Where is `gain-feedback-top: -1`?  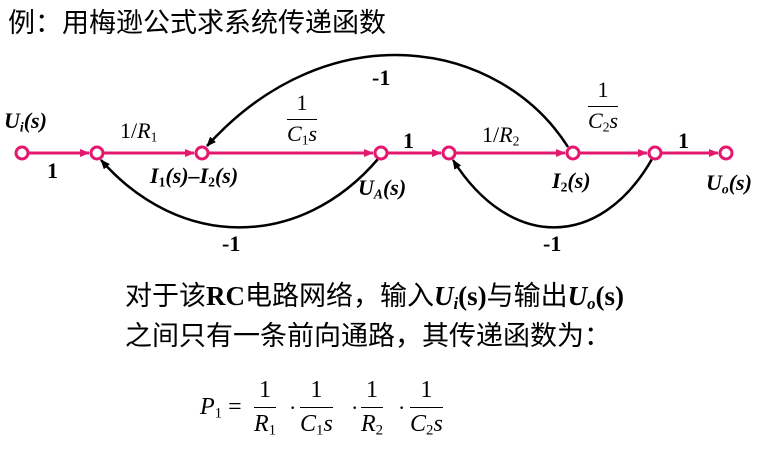
gain-feedback-top: -1 is located at coordinates (381, 77).